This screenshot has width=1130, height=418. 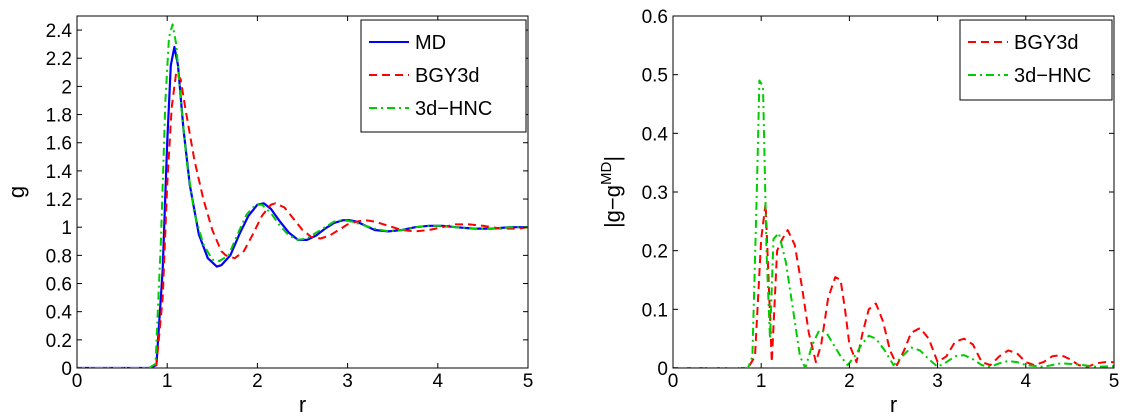 I want to click on y-tick-label: 1.8, so click(x=59, y=116).